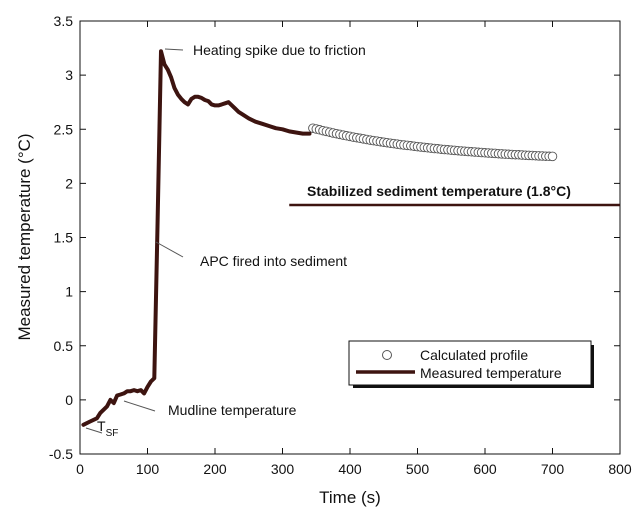  What do you see at coordinates (473, 386) in the screenshot?
I see `legend-shadow-bottom` at bounding box center [473, 386].